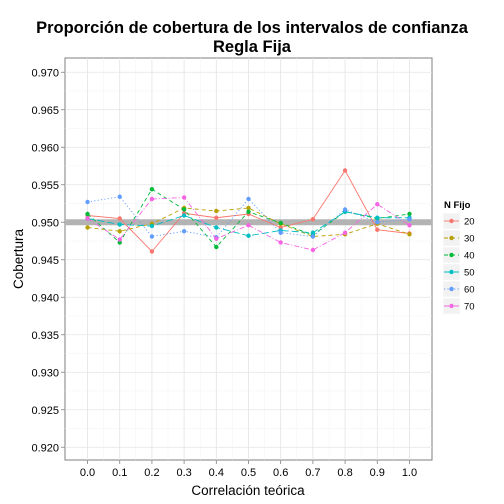 The width and height of the screenshot is (504, 504). What do you see at coordinates (280, 473) in the screenshot?
I see `x-tick-label: 0.6` at bounding box center [280, 473].